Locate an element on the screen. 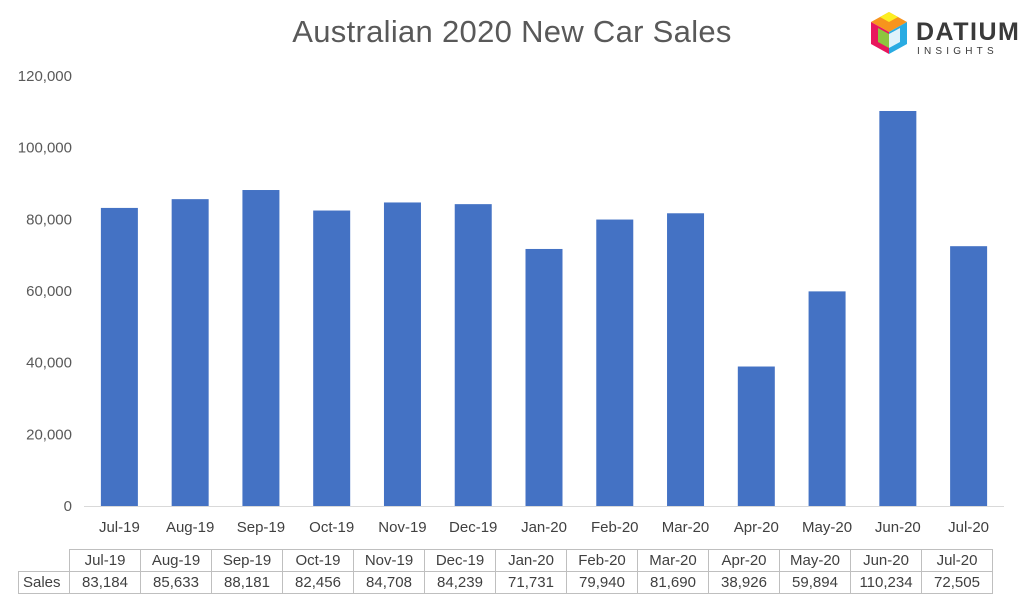 The height and width of the screenshot is (615, 1024). y-tick-label: 80,000 is located at coordinates (49, 219).